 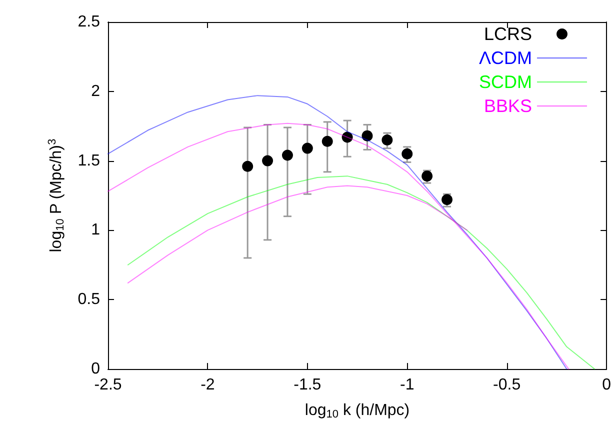 I want to click on x-tick-label: -1.5, so click(x=308, y=385).